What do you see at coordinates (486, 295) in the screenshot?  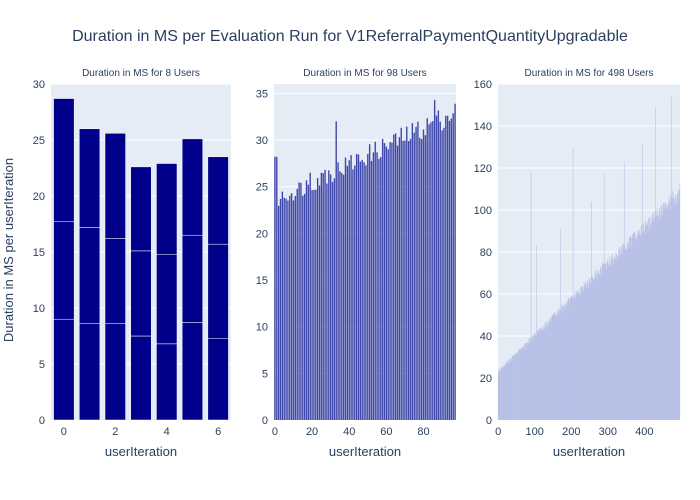 I see `y-tick-label: 60` at bounding box center [486, 295].